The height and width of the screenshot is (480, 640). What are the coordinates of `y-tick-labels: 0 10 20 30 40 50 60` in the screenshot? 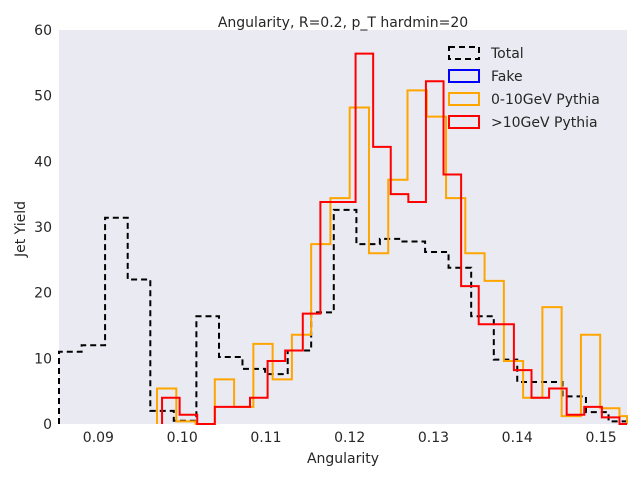 It's located at (43, 228).